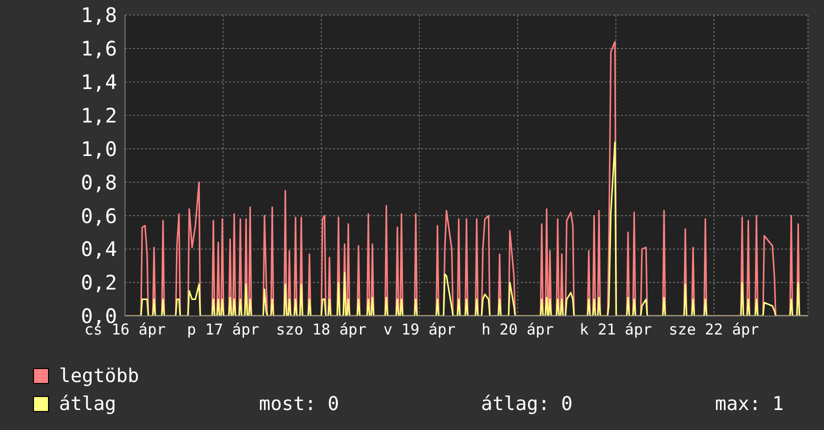 The width and height of the screenshot is (824, 430). I want to click on x-tick-label: szo 18 ápr, so click(321, 329).